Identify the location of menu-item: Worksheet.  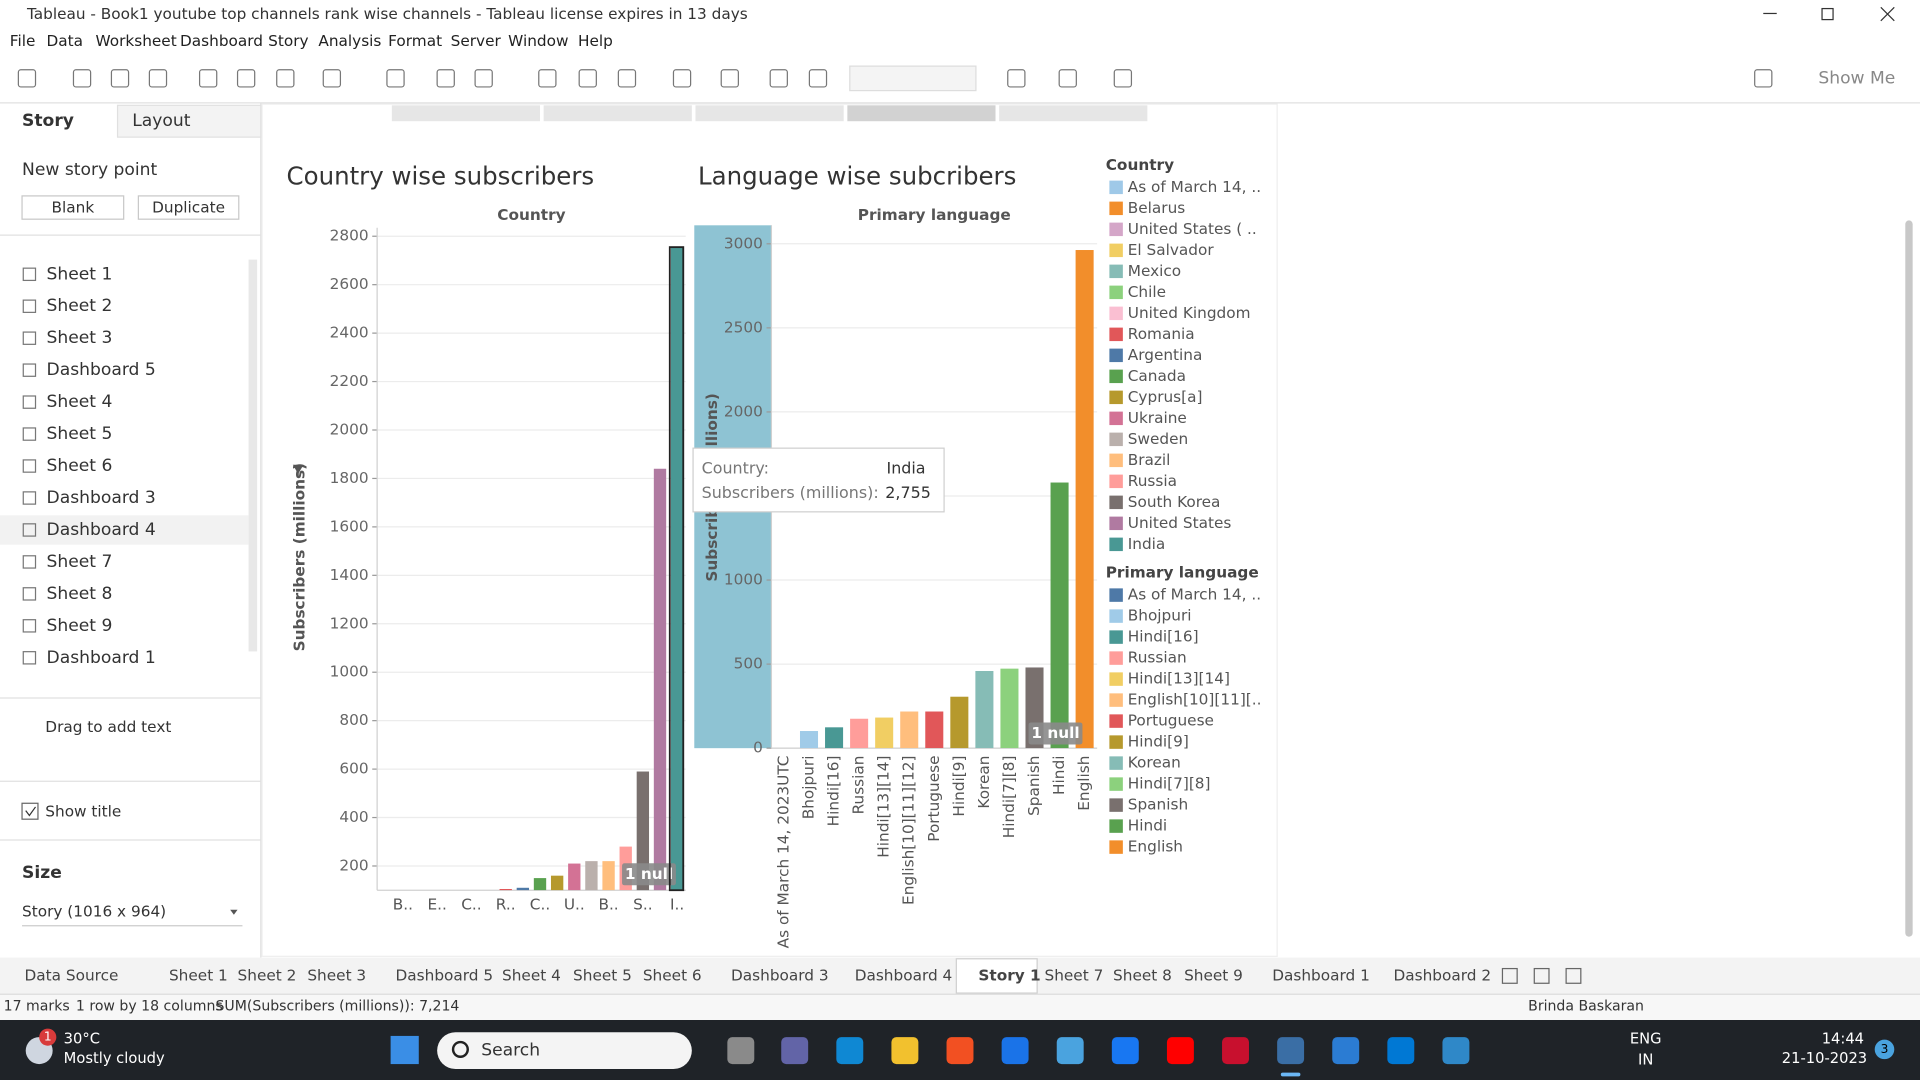
(136, 41).